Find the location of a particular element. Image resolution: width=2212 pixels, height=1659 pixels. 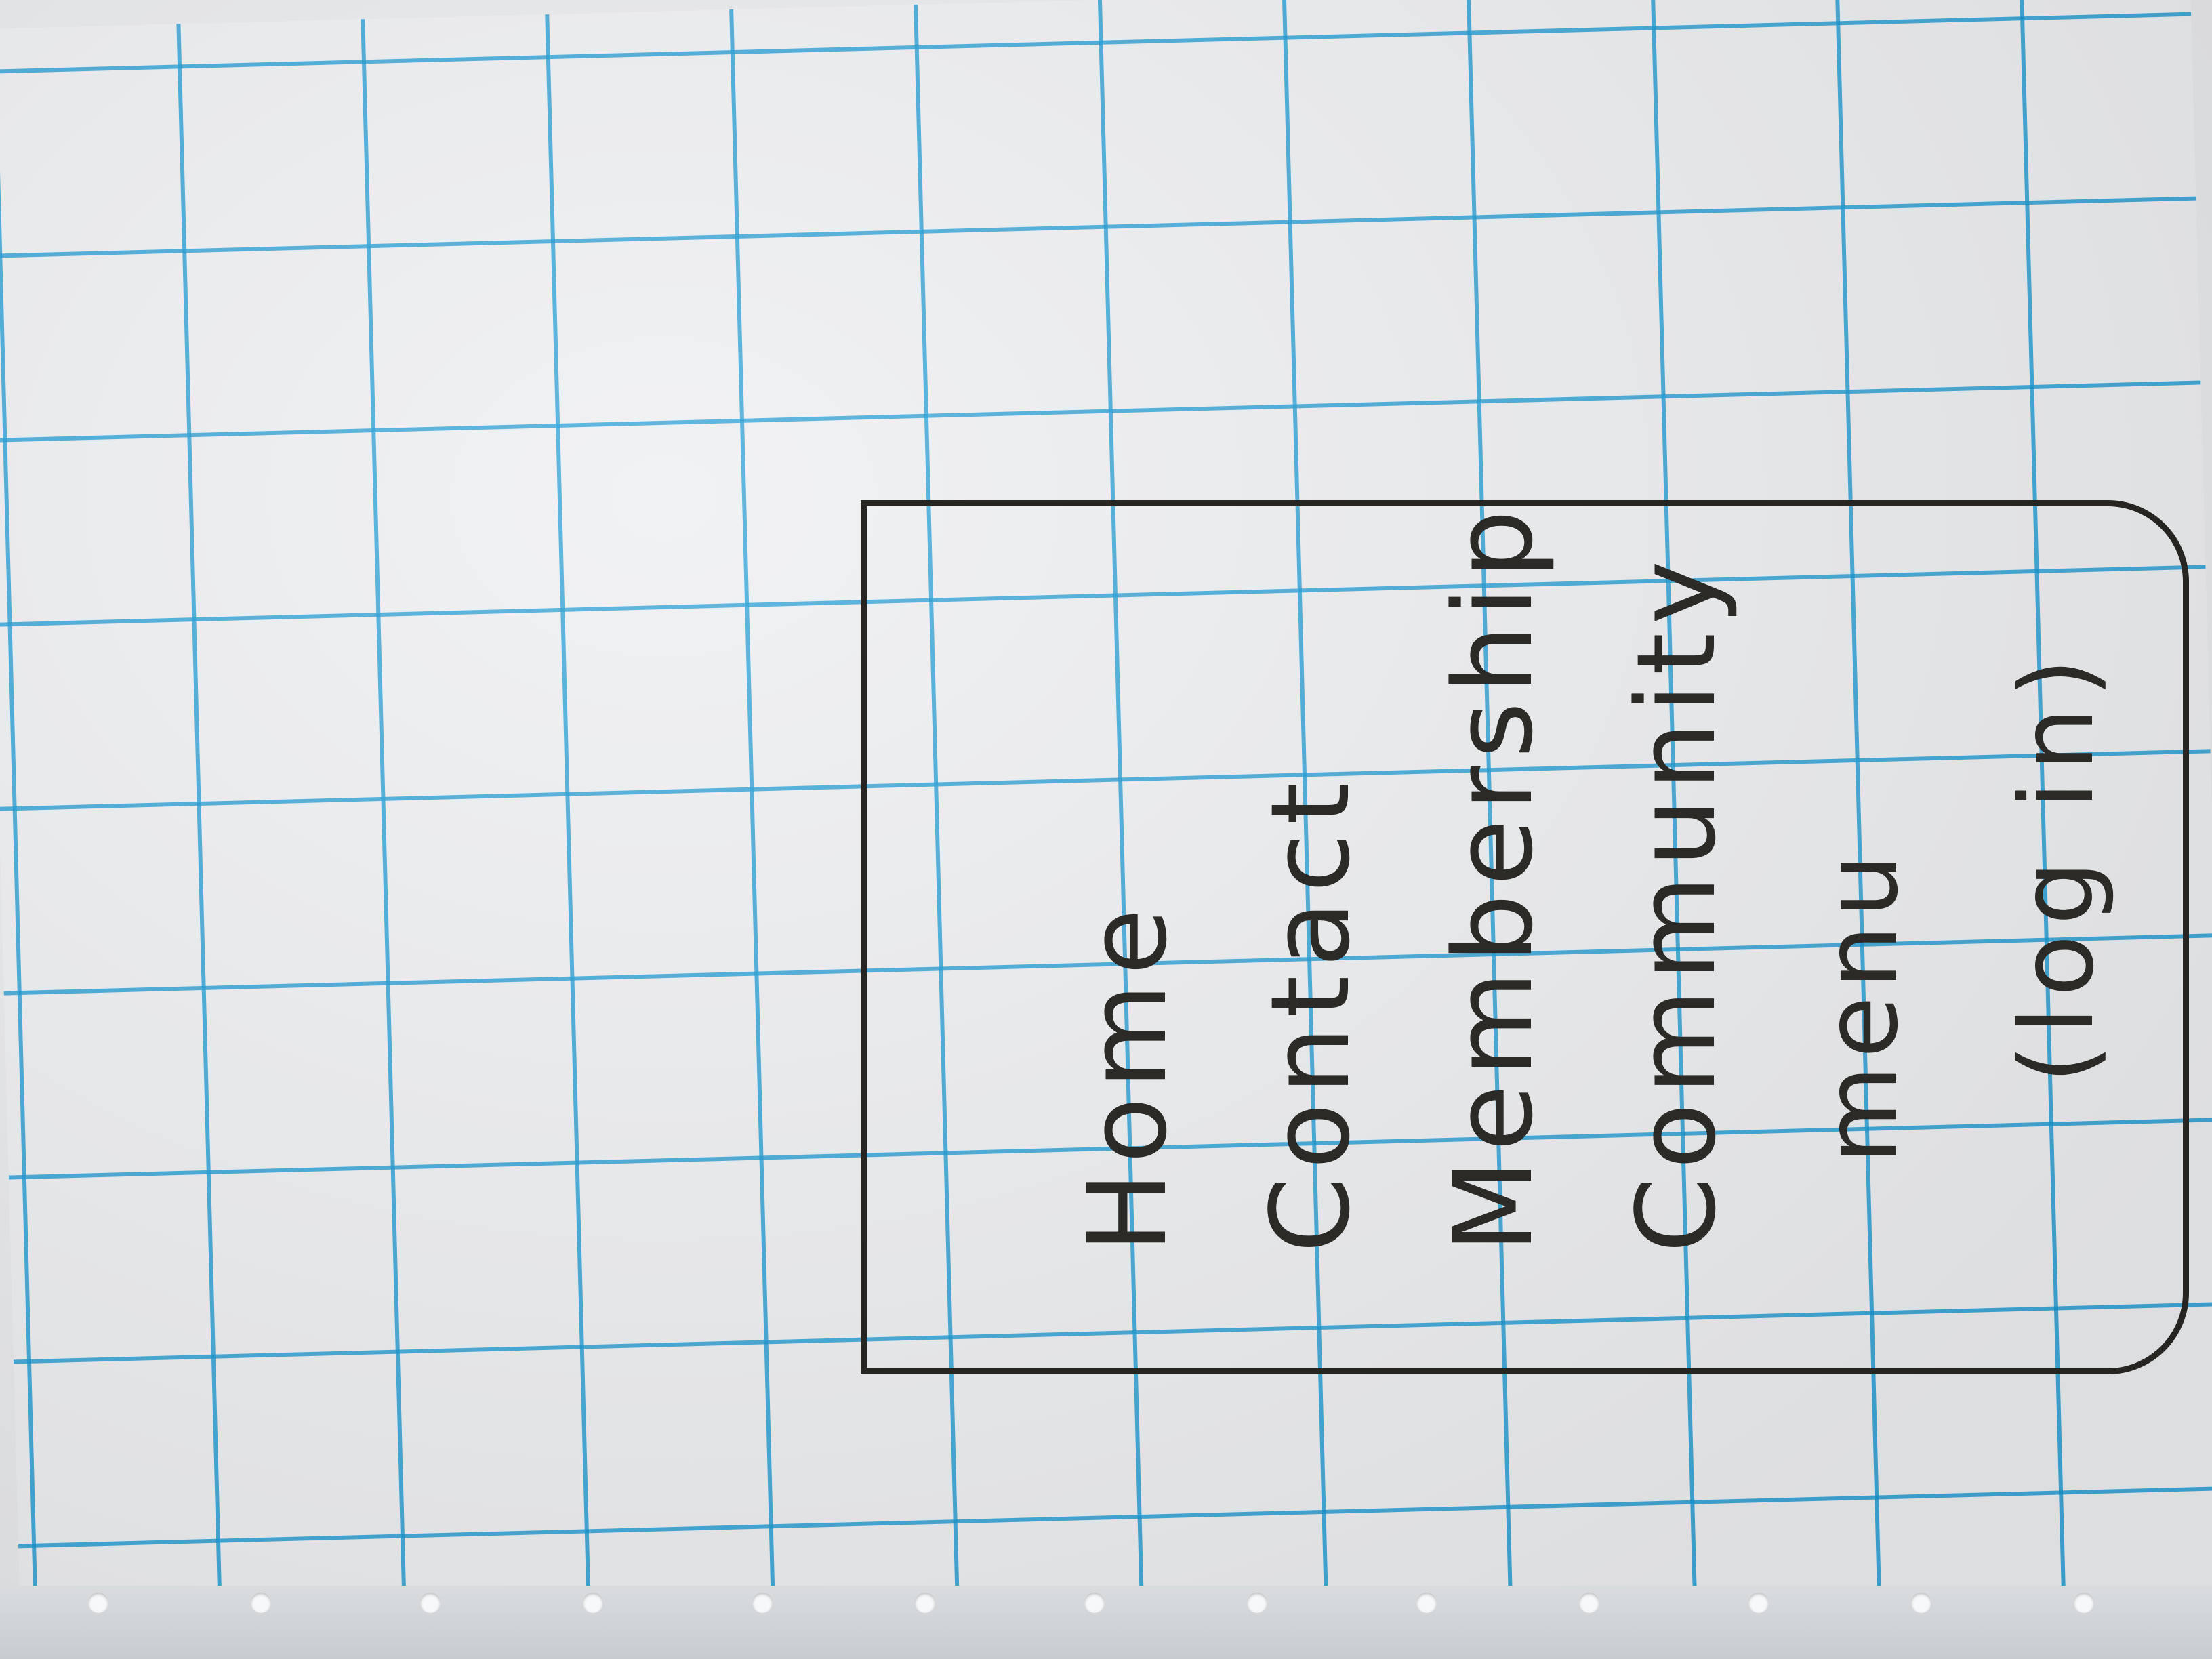

login-link: (log in) is located at coordinates (2057, 866).